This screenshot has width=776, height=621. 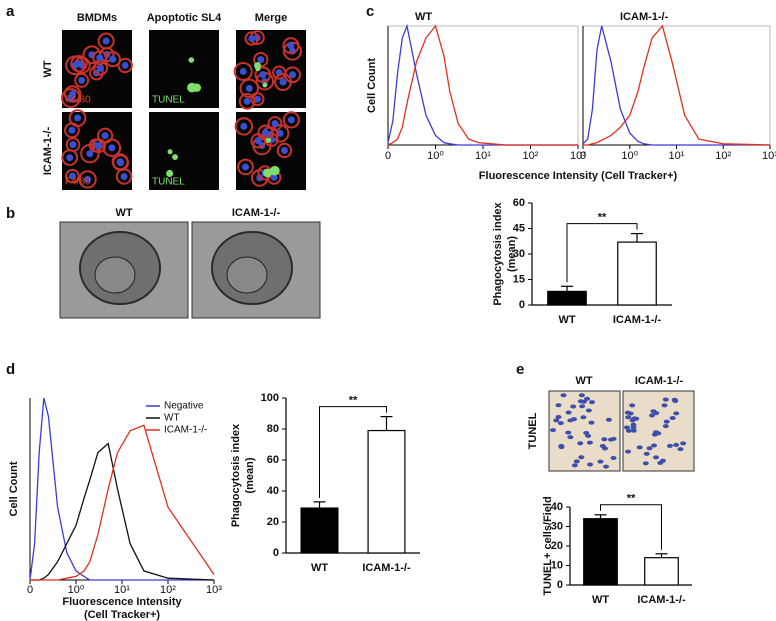 I want to click on x-tick-label: 0, so click(x=583, y=156).